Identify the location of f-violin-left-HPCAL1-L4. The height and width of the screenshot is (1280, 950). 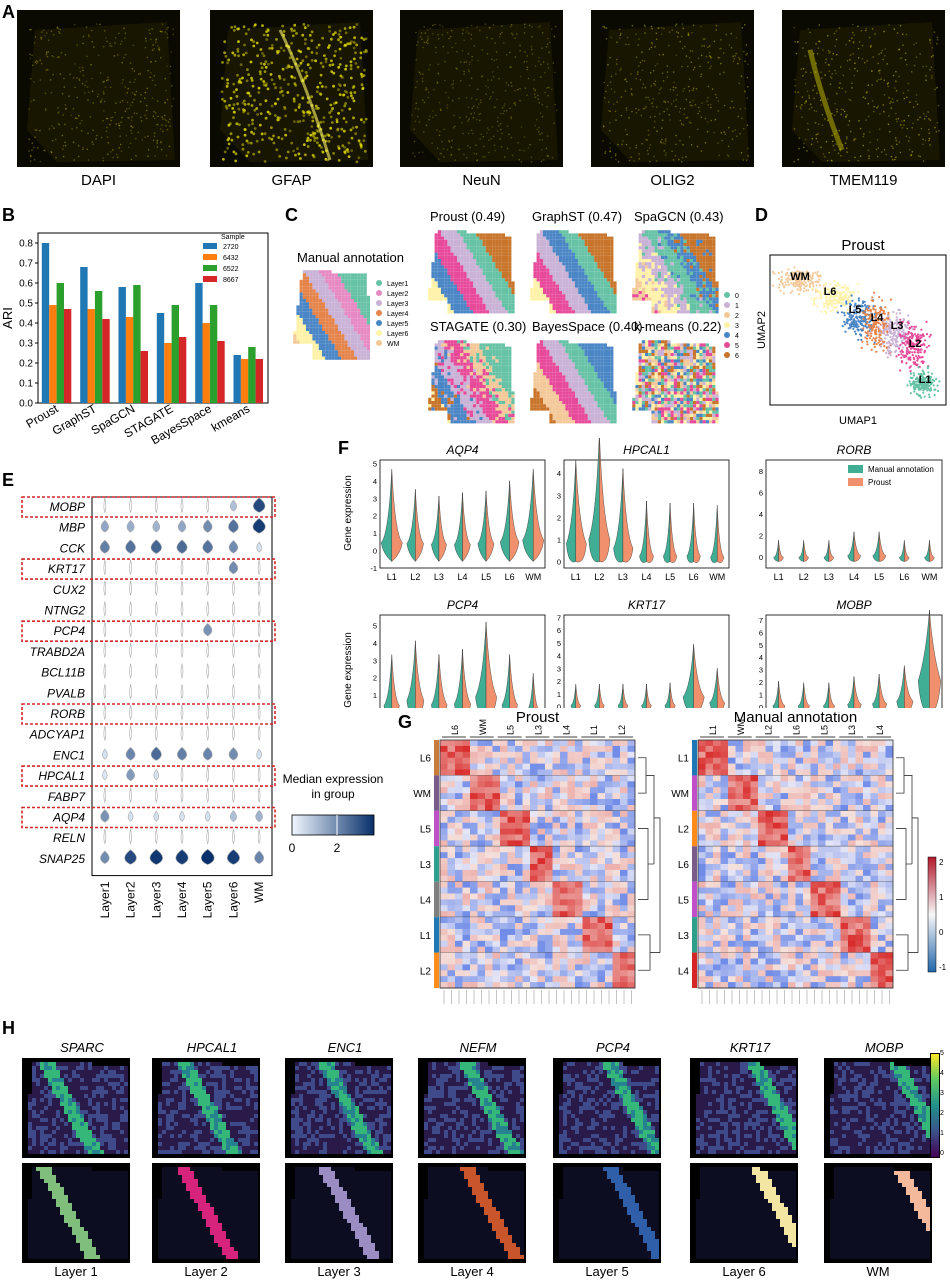
(643, 531).